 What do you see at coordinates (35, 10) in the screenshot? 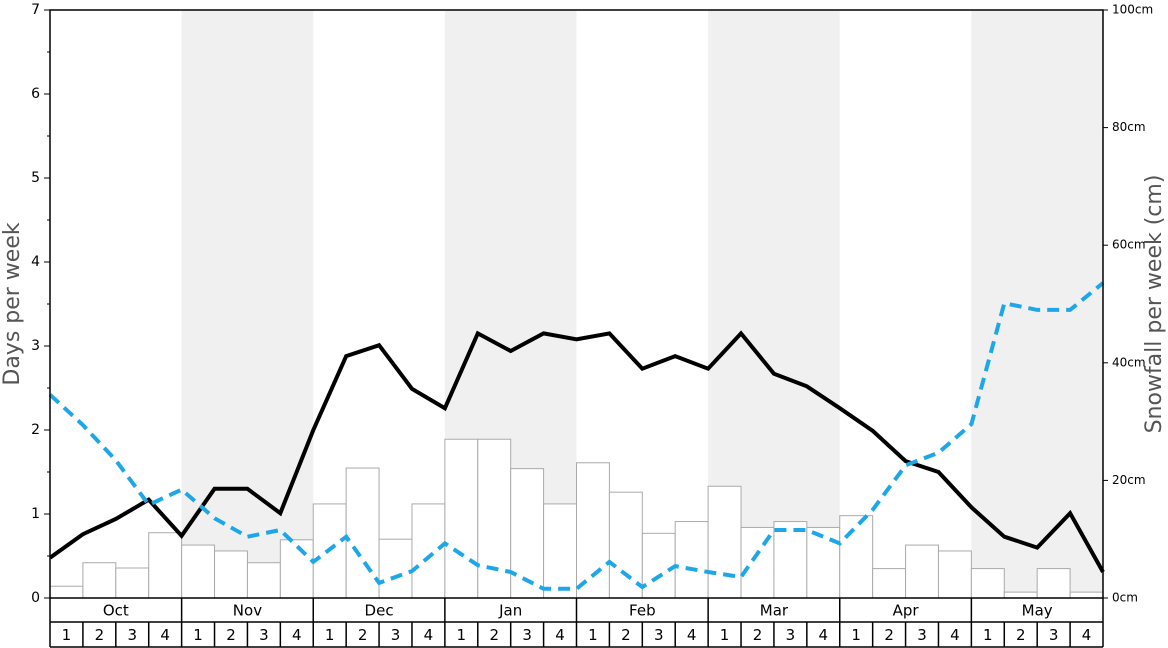
I see `y-tick-label: 7` at bounding box center [35, 10].